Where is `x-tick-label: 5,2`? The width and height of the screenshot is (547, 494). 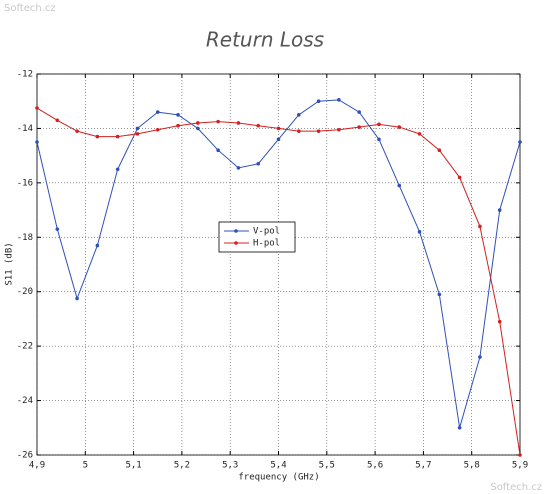
x-tick-label: 5,2 is located at coordinates (182, 466).